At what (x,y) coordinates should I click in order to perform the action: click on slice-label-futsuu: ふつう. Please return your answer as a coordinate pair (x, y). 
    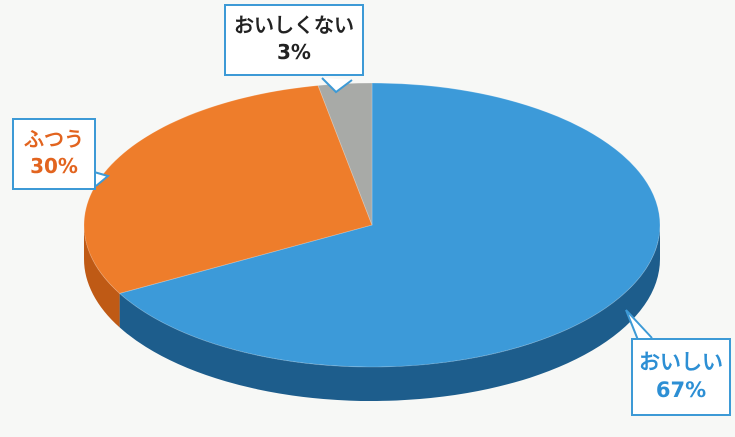
    Looking at the image, I should click on (54, 139).